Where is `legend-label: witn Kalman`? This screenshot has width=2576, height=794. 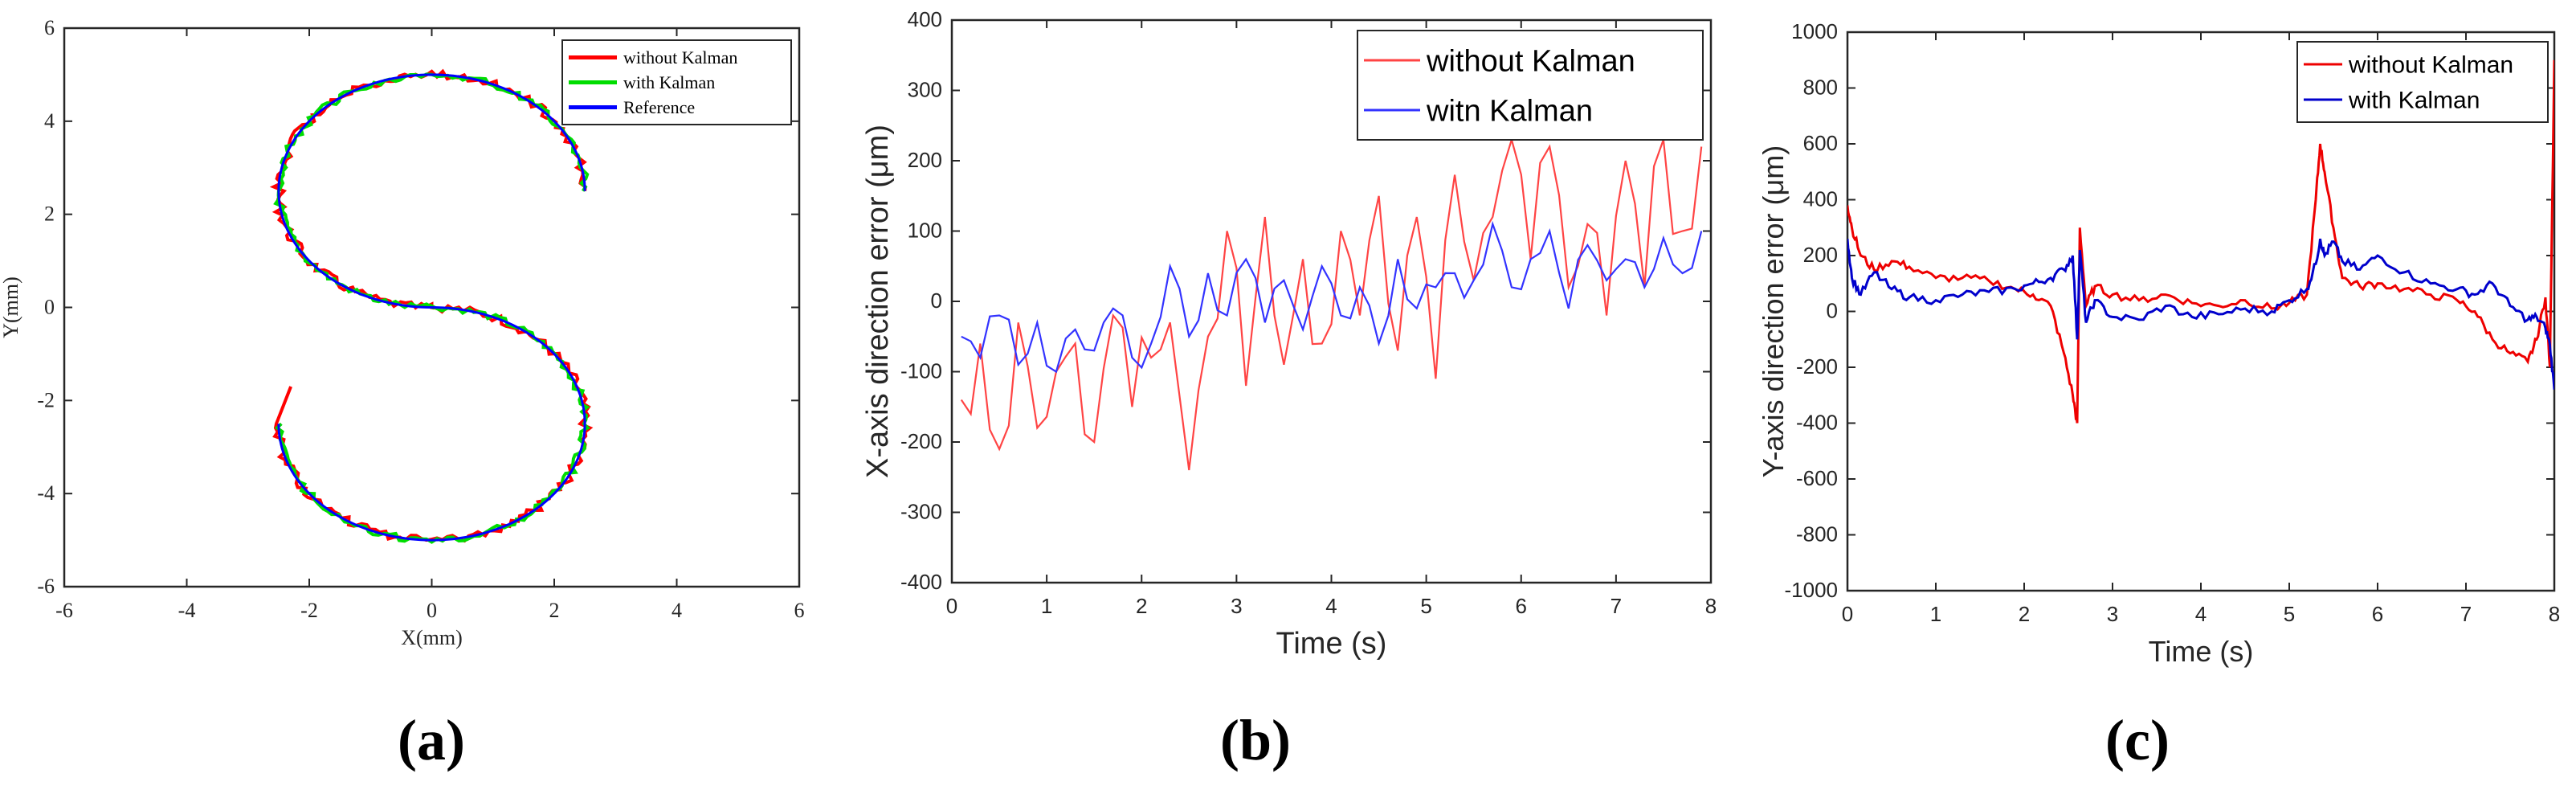 legend-label: witn Kalman is located at coordinates (1509, 111).